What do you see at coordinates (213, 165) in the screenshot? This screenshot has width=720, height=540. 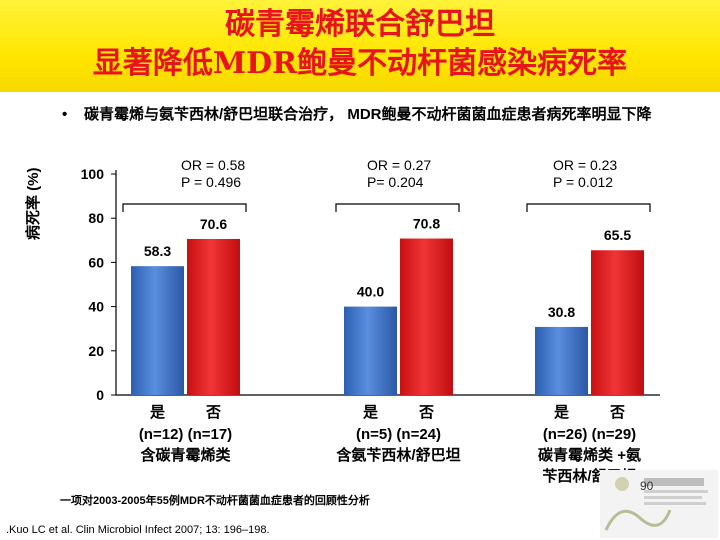 I see `odds-ratio-label: OR = 0.58` at bounding box center [213, 165].